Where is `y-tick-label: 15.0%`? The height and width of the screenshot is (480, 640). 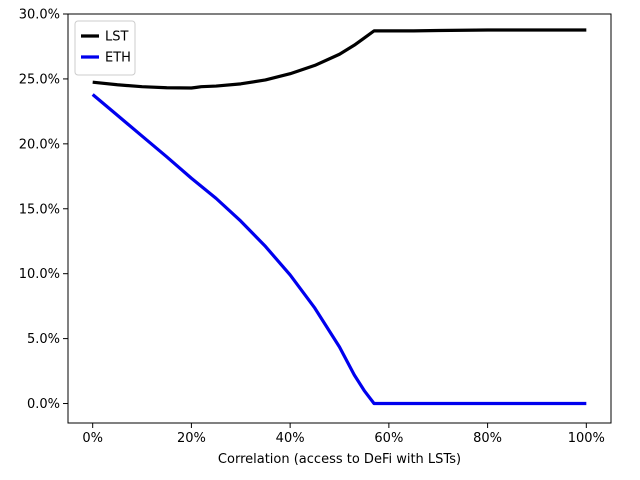 y-tick-label: 15.0% is located at coordinates (39, 209).